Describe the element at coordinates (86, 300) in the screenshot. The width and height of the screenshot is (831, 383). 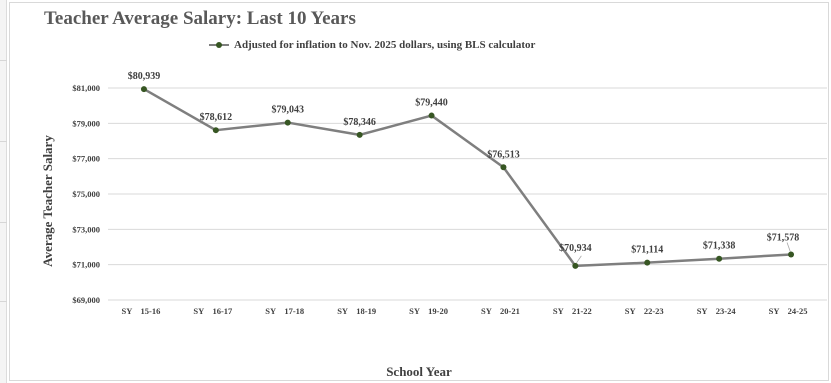
I see `y-tick-label: $69,000` at that location.